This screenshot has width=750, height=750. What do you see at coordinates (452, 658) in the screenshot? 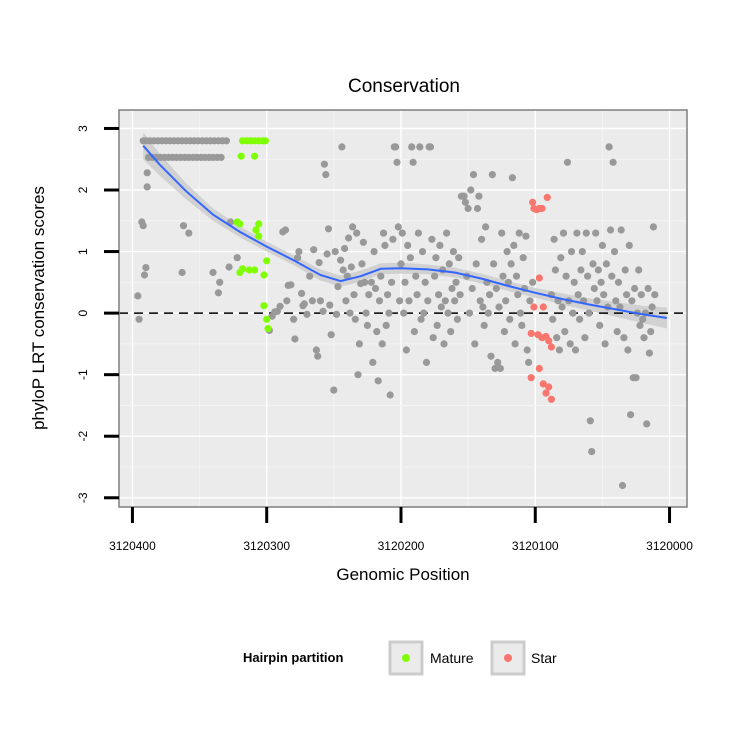
I see `legend-label-mature: Mature` at bounding box center [452, 658].